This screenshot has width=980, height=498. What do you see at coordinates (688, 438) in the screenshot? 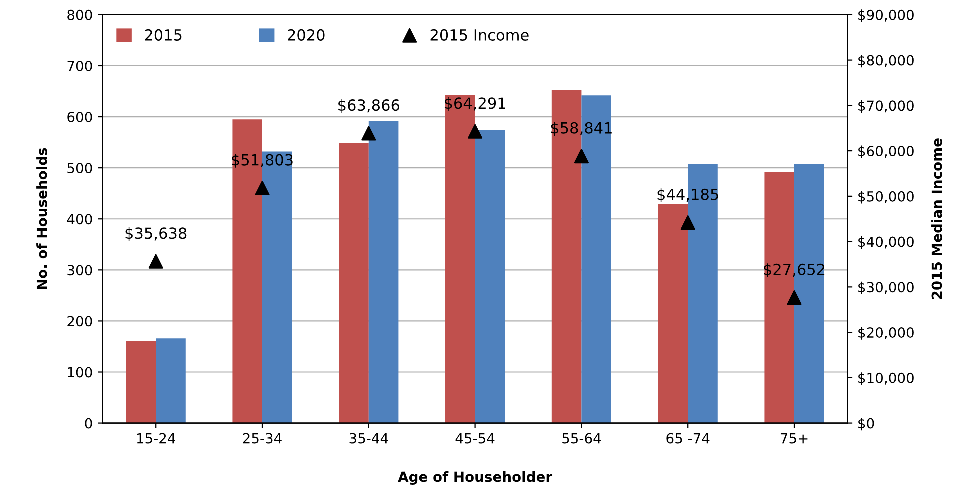
I see `x-tick-label: 65 -74` at bounding box center [688, 438].